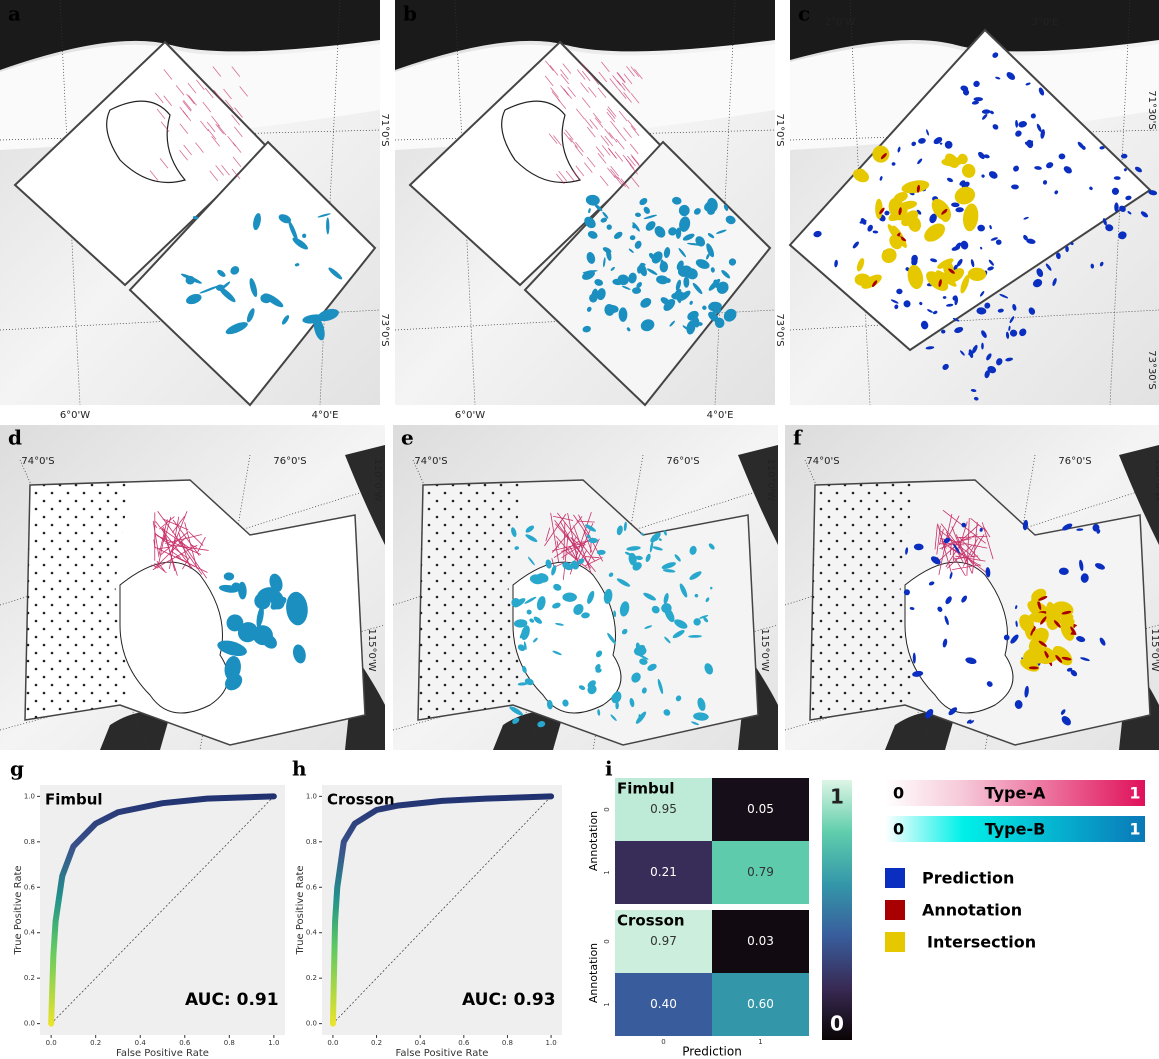 This screenshot has height=1059, width=1159. I want to click on coordinate-label: 115°0'W, so click(764, 649).